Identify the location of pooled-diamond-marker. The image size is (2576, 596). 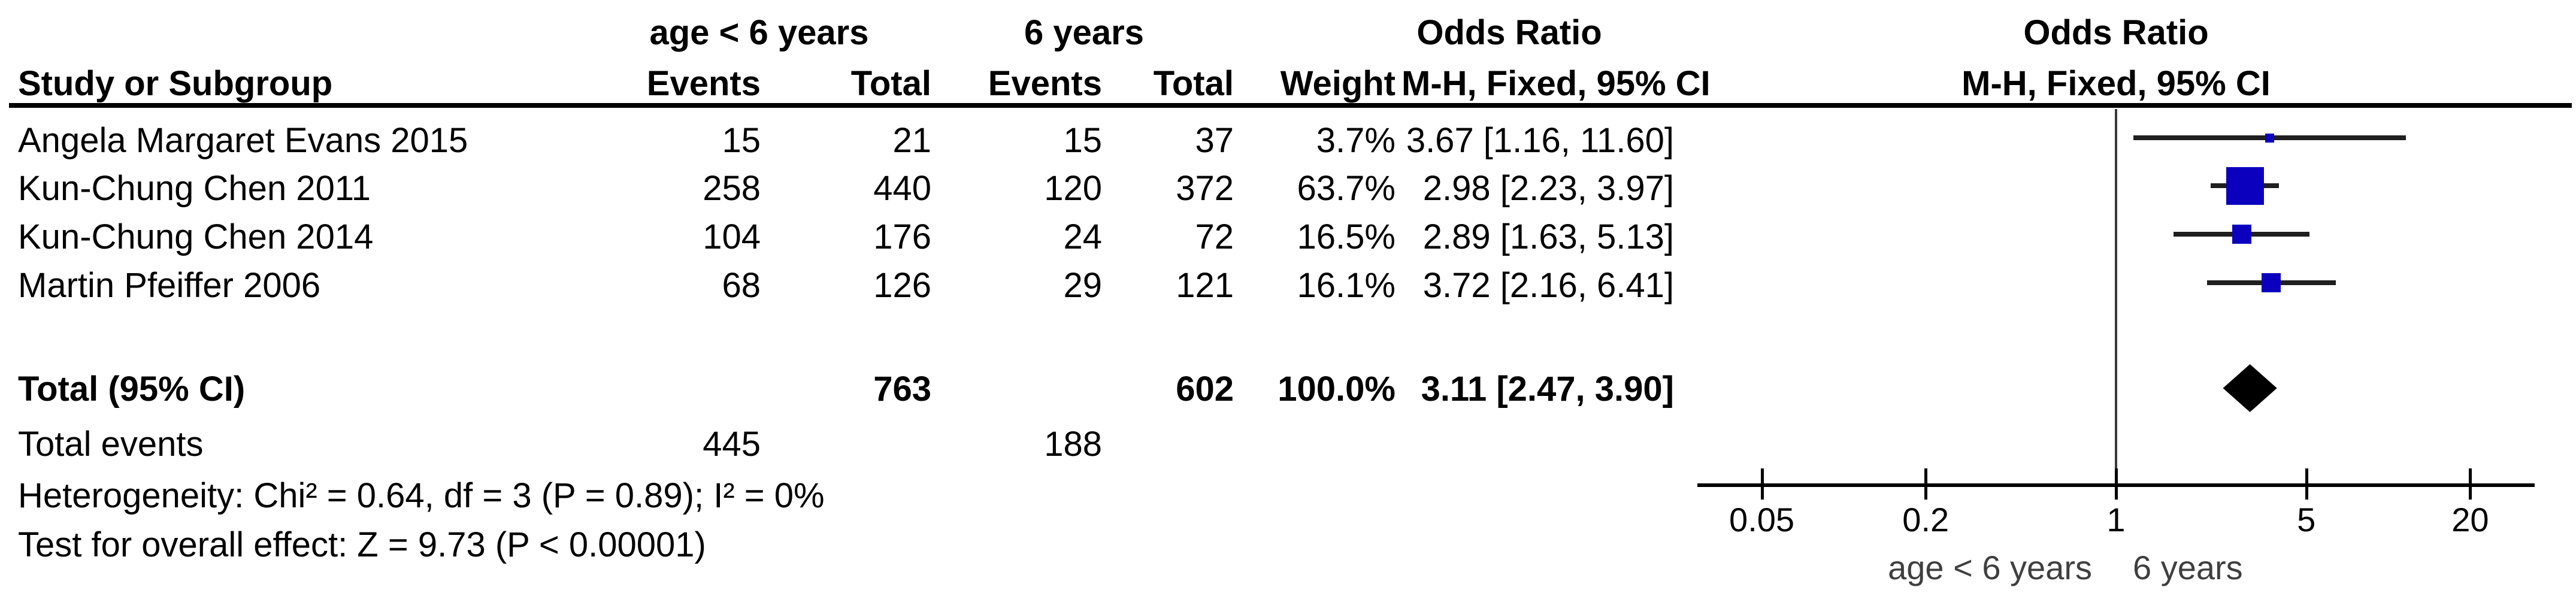
(2250, 388).